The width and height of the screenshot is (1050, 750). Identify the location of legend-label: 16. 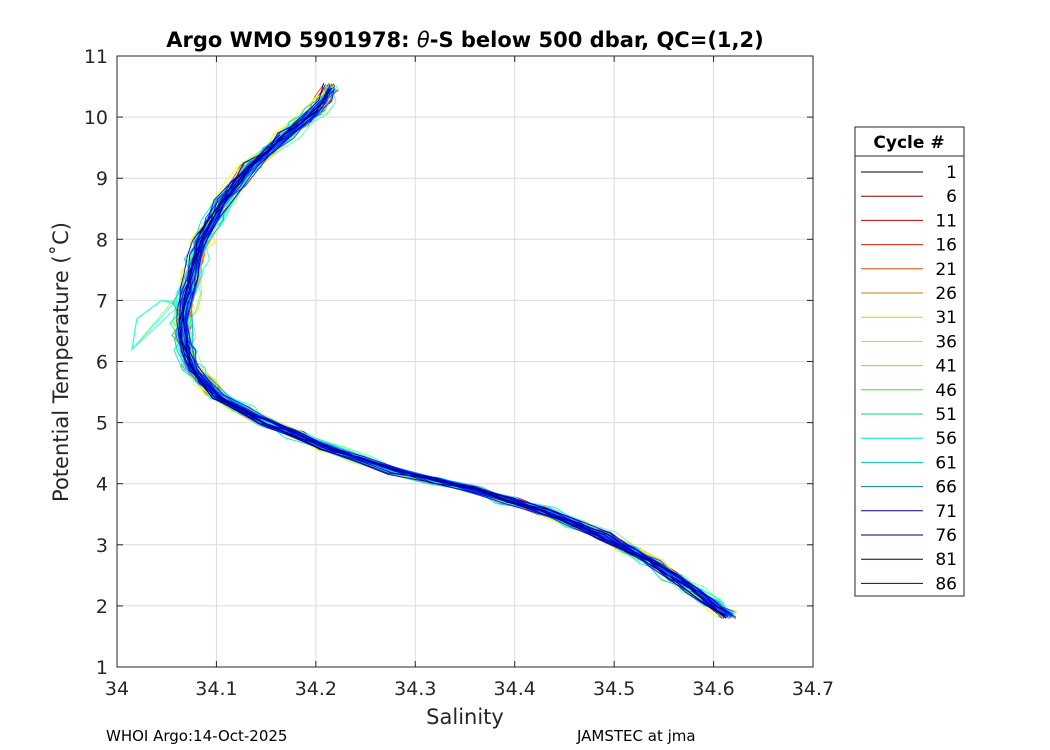
(946, 246).